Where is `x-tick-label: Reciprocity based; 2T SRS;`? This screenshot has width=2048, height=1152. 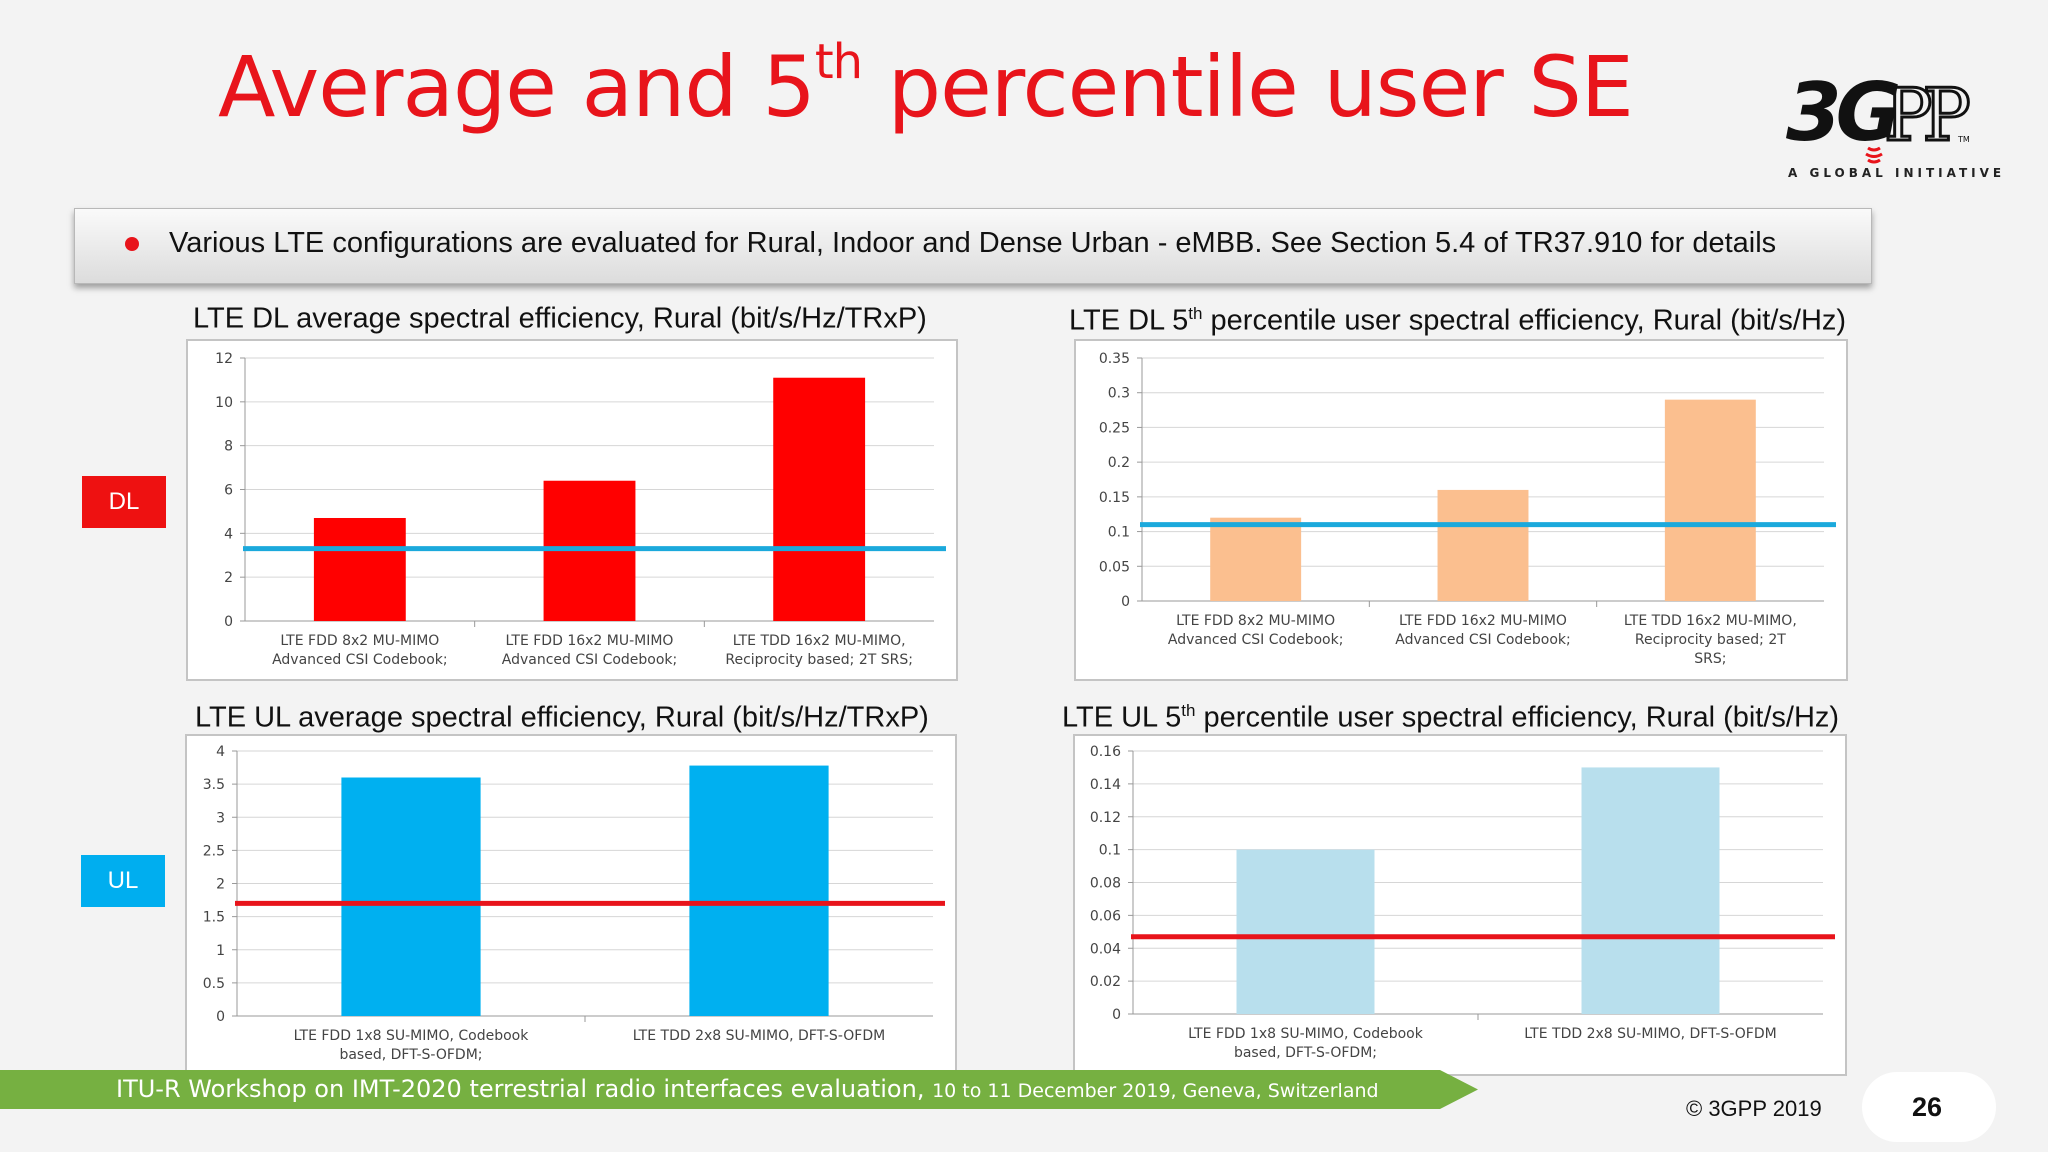 x-tick-label: Reciprocity based; 2T SRS; is located at coordinates (819, 660).